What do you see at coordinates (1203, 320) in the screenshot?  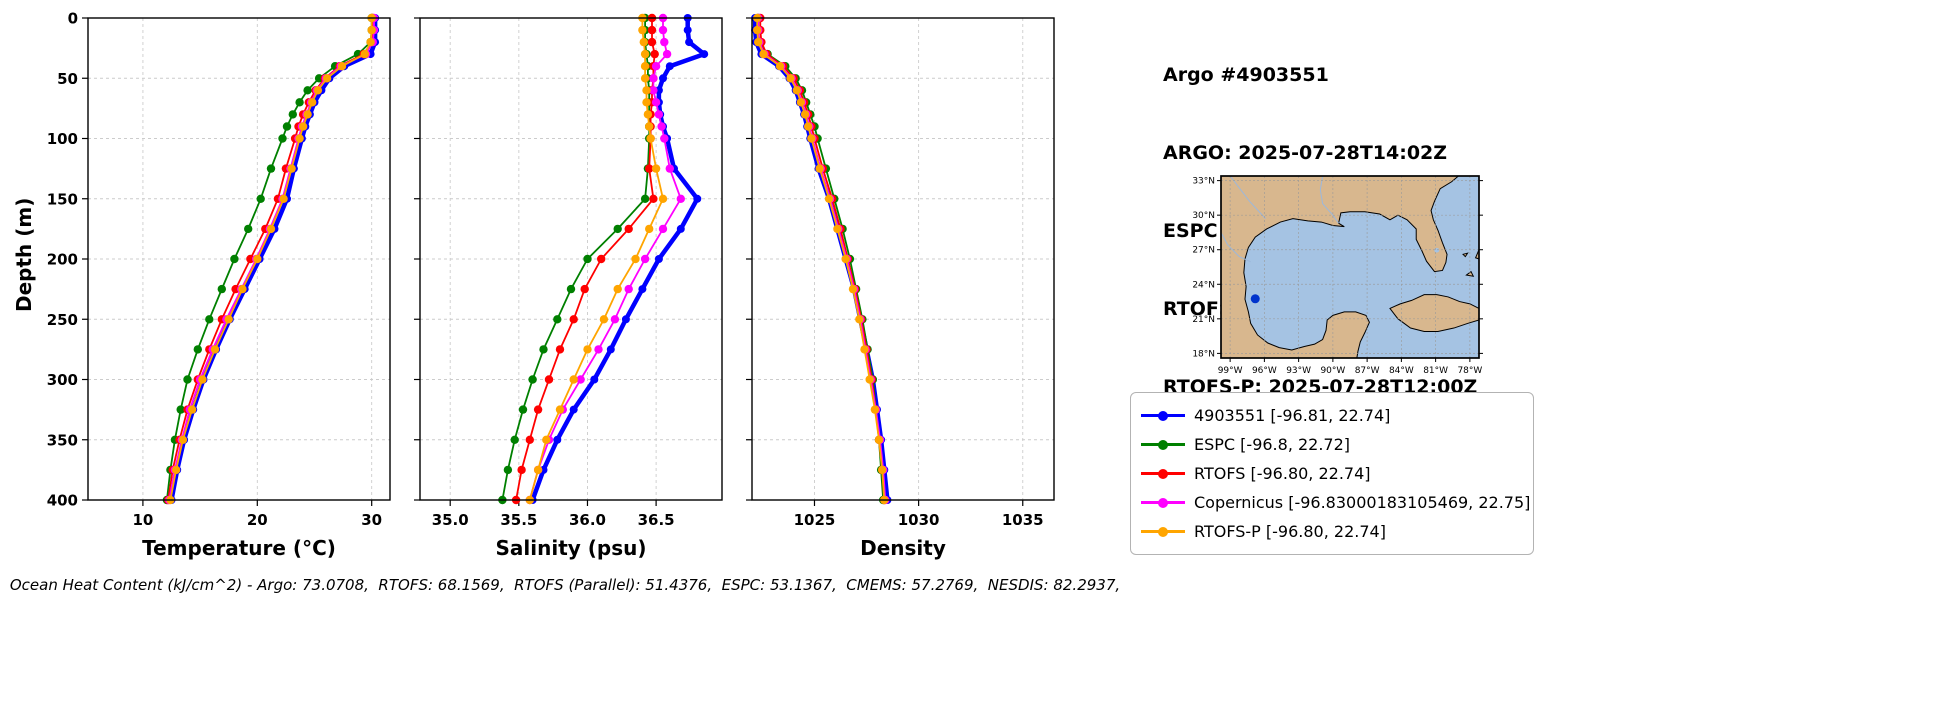 I see `map-lat-tick-label: 21°N` at bounding box center [1203, 320].